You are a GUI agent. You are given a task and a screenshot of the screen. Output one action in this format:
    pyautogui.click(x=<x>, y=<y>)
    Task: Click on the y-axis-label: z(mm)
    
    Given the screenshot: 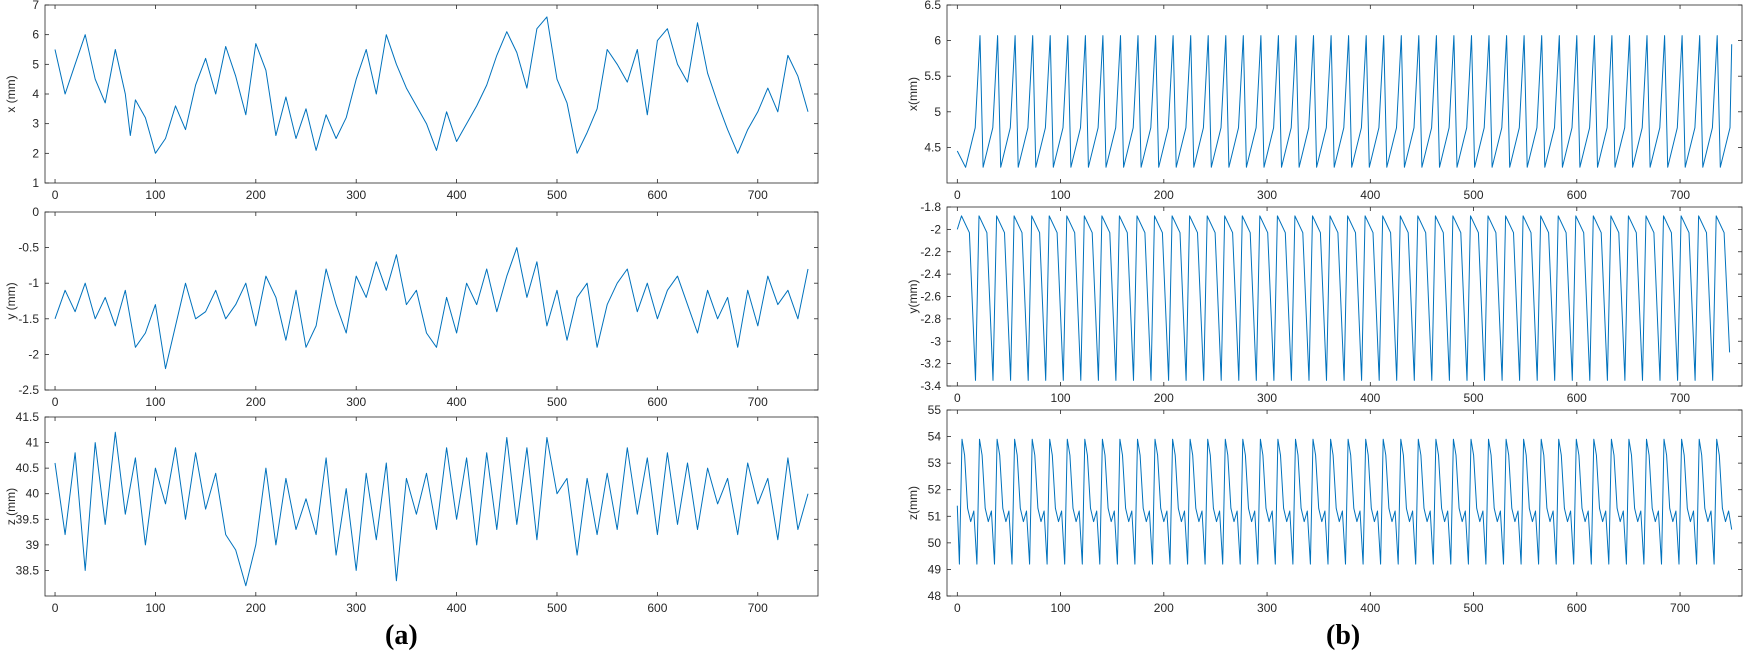 What is the action you would take?
    pyautogui.click(x=913, y=503)
    